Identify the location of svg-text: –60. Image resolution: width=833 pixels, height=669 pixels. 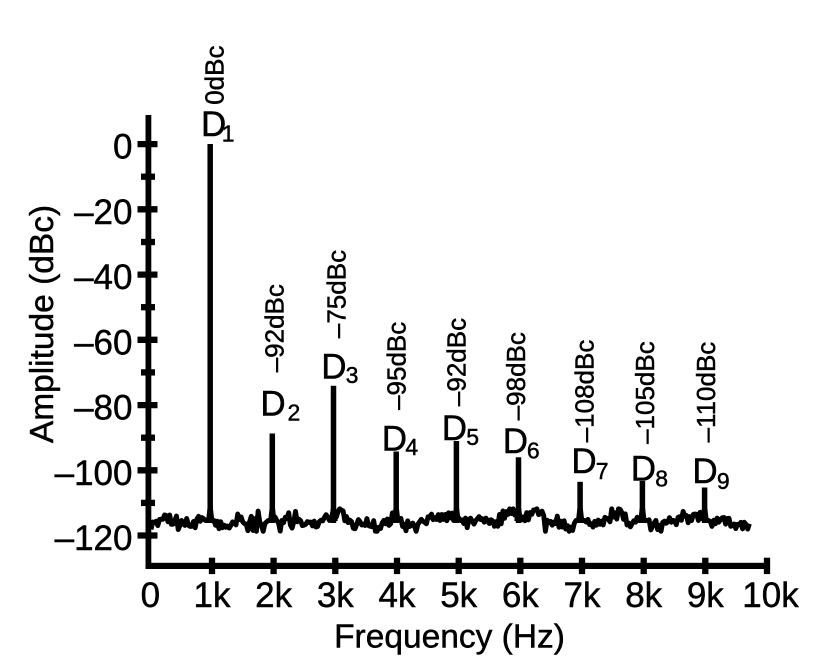
(103, 342).